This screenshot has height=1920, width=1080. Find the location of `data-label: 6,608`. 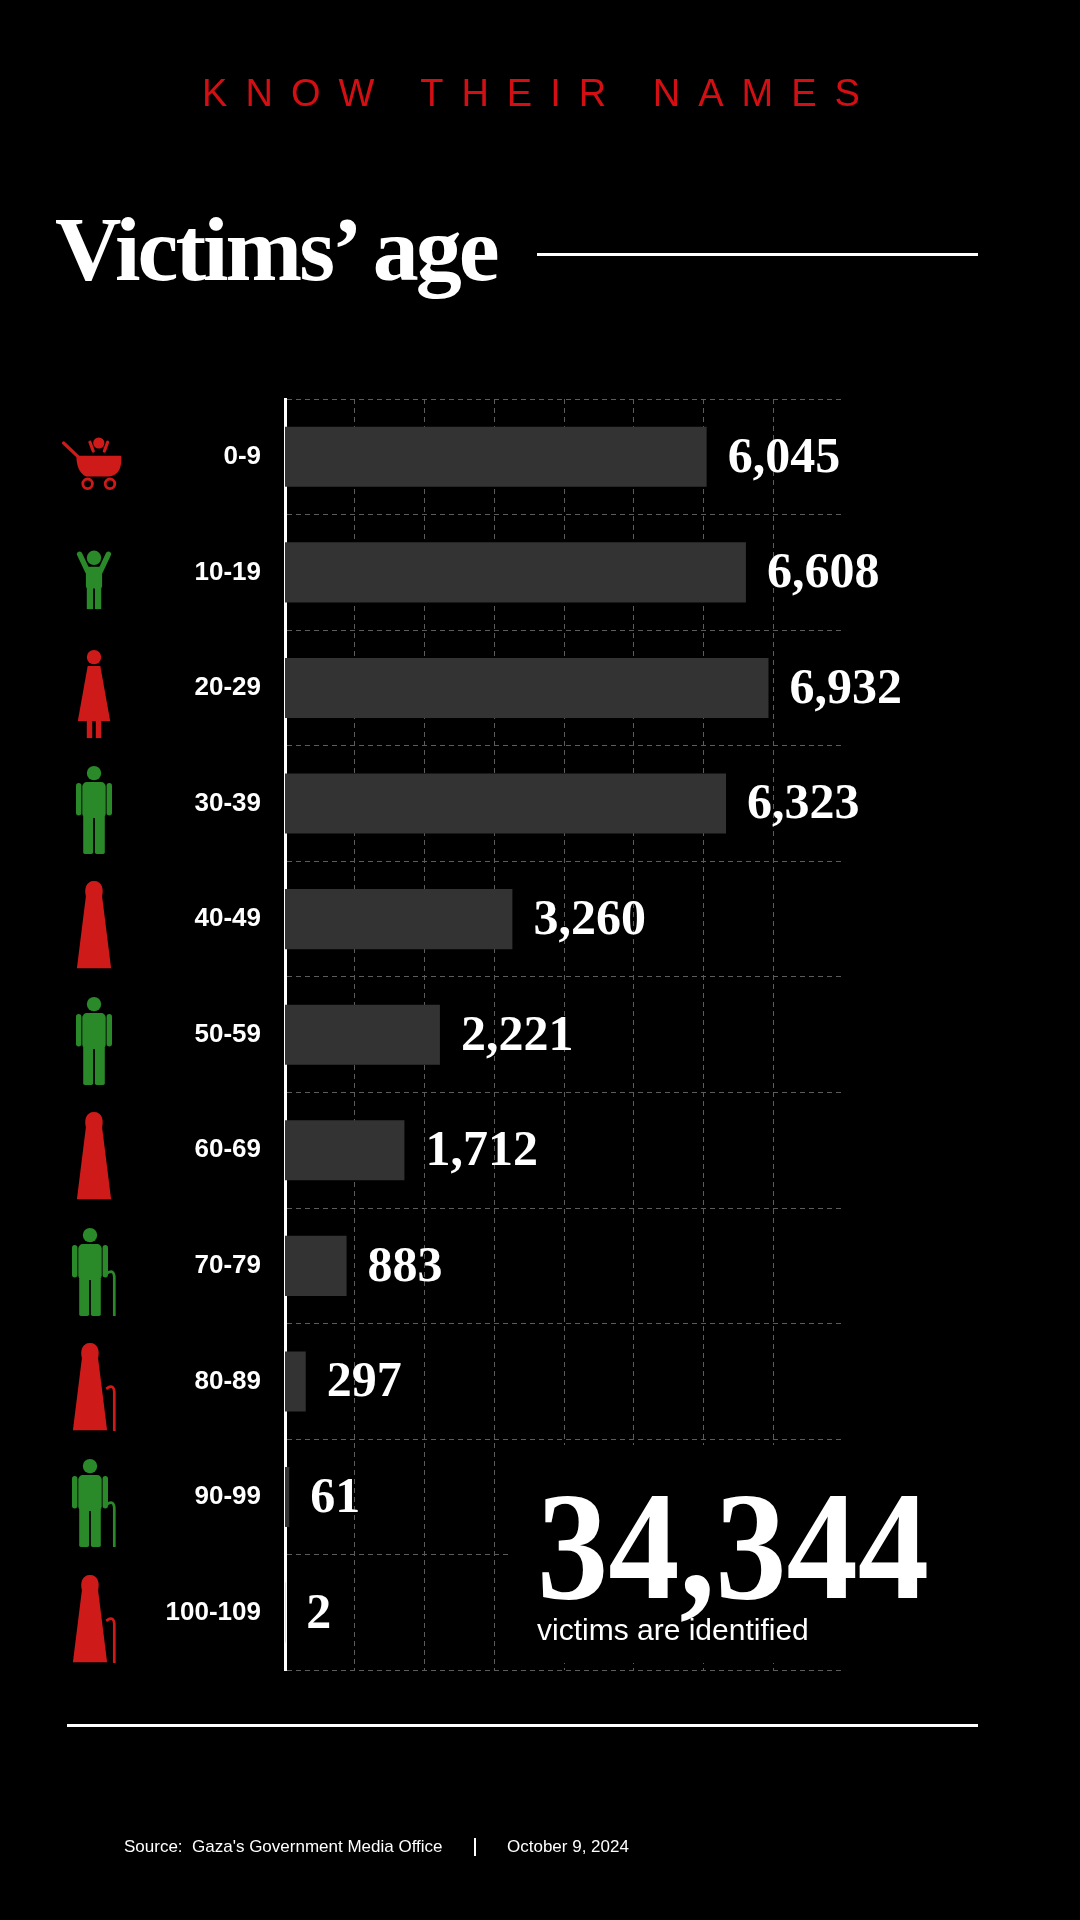

data-label: 6,608 is located at coordinates (823, 570).